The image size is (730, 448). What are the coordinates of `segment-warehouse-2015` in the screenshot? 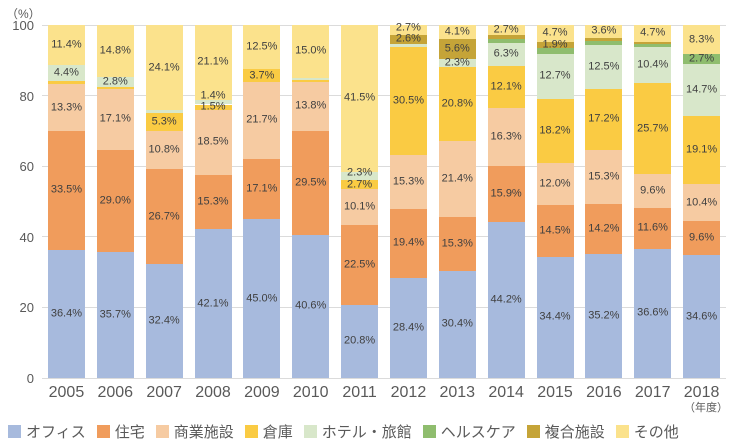 It's located at (555, 131).